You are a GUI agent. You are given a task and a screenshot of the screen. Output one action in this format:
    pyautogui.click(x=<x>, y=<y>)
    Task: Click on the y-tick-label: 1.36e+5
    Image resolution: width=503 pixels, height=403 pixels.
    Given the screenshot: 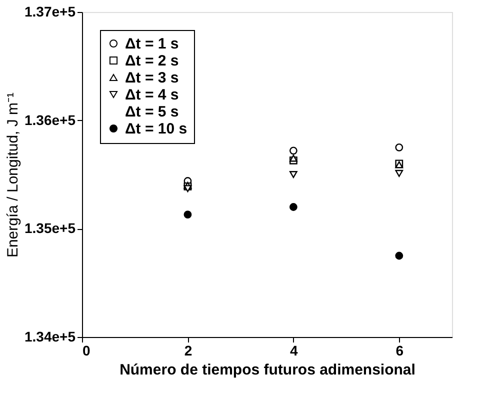 What is the action you would take?
    pyautogui.click(x=50, y=120)
    